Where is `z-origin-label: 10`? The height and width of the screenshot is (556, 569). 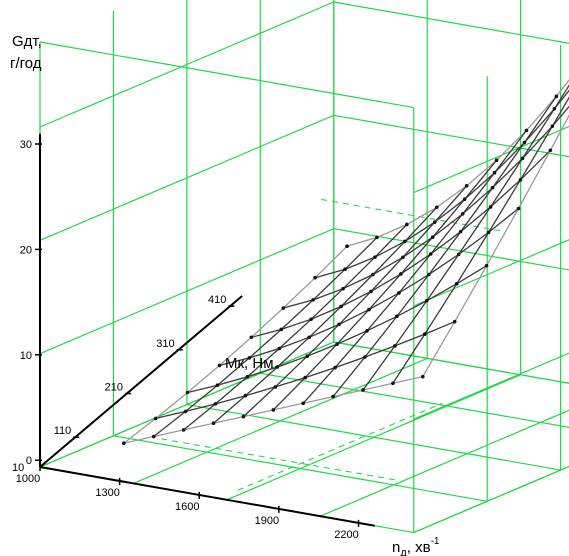
z-origin-label: 10 is located at coordinates (18, 468).